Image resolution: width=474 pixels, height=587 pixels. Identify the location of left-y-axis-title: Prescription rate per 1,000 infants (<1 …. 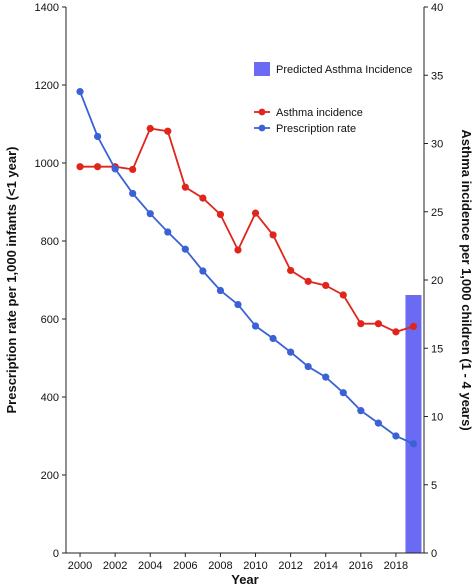
(11, 280).